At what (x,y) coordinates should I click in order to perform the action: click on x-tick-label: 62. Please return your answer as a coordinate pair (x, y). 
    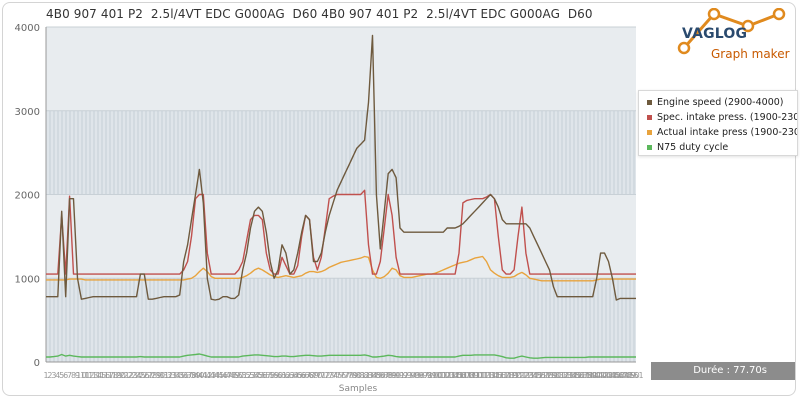
    Looking at the image, I should click on (286, 375).